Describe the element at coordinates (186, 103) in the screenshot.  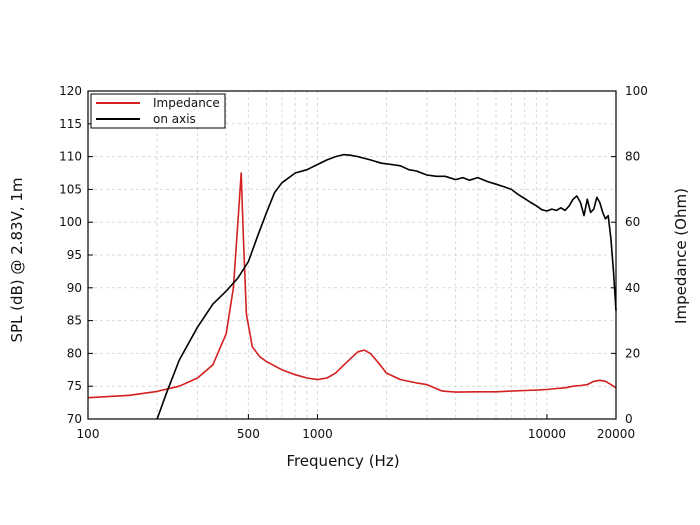
I see `legend-label-impedance: Impedance` at that location.